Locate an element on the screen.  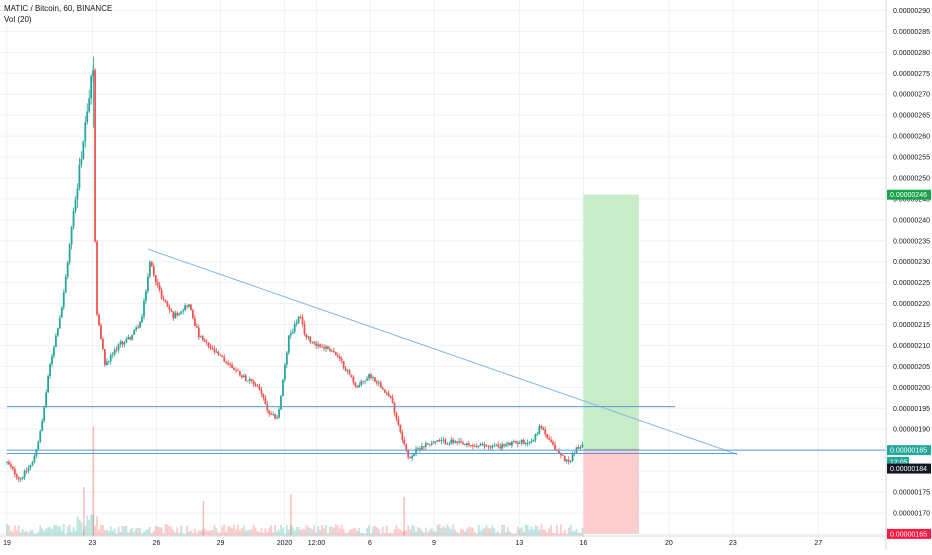
y-tick-label: 0.00000215 is located at coordinates (911, 325).